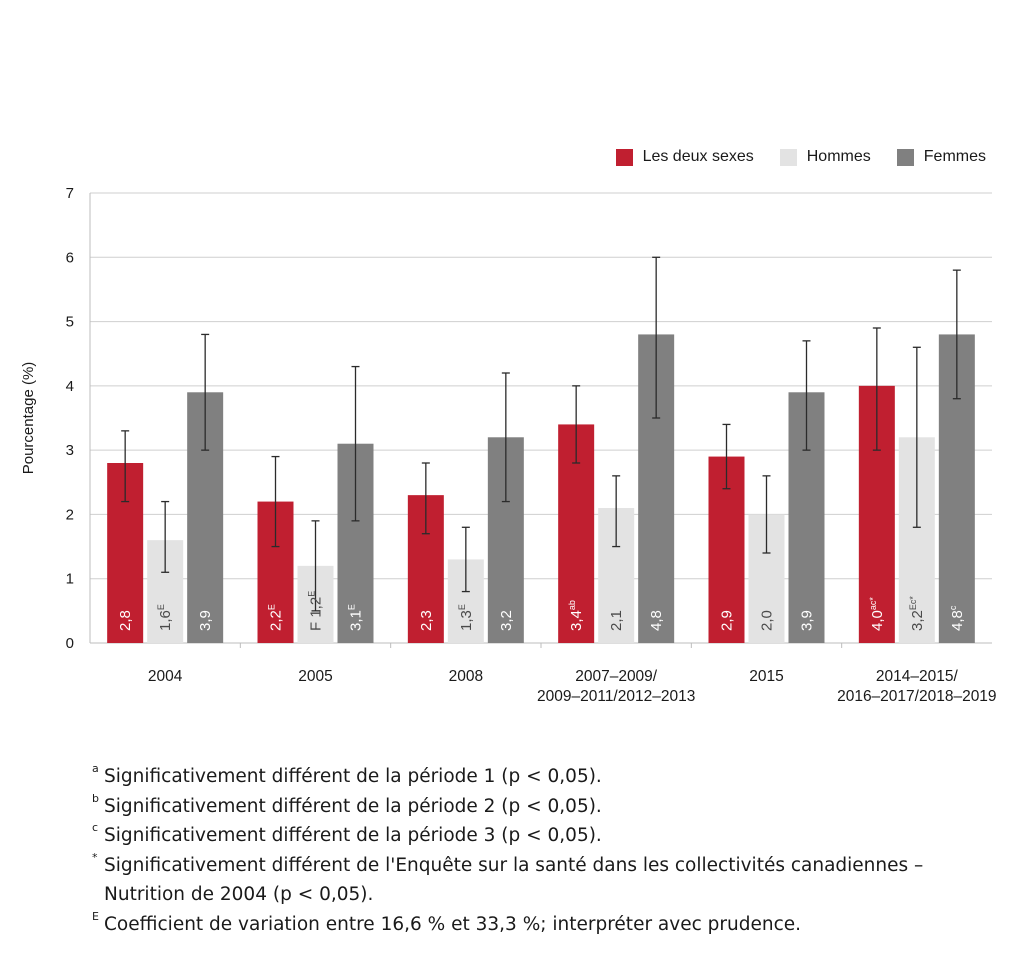  I want to click on y-tick-label: 4, so click(70, 386).